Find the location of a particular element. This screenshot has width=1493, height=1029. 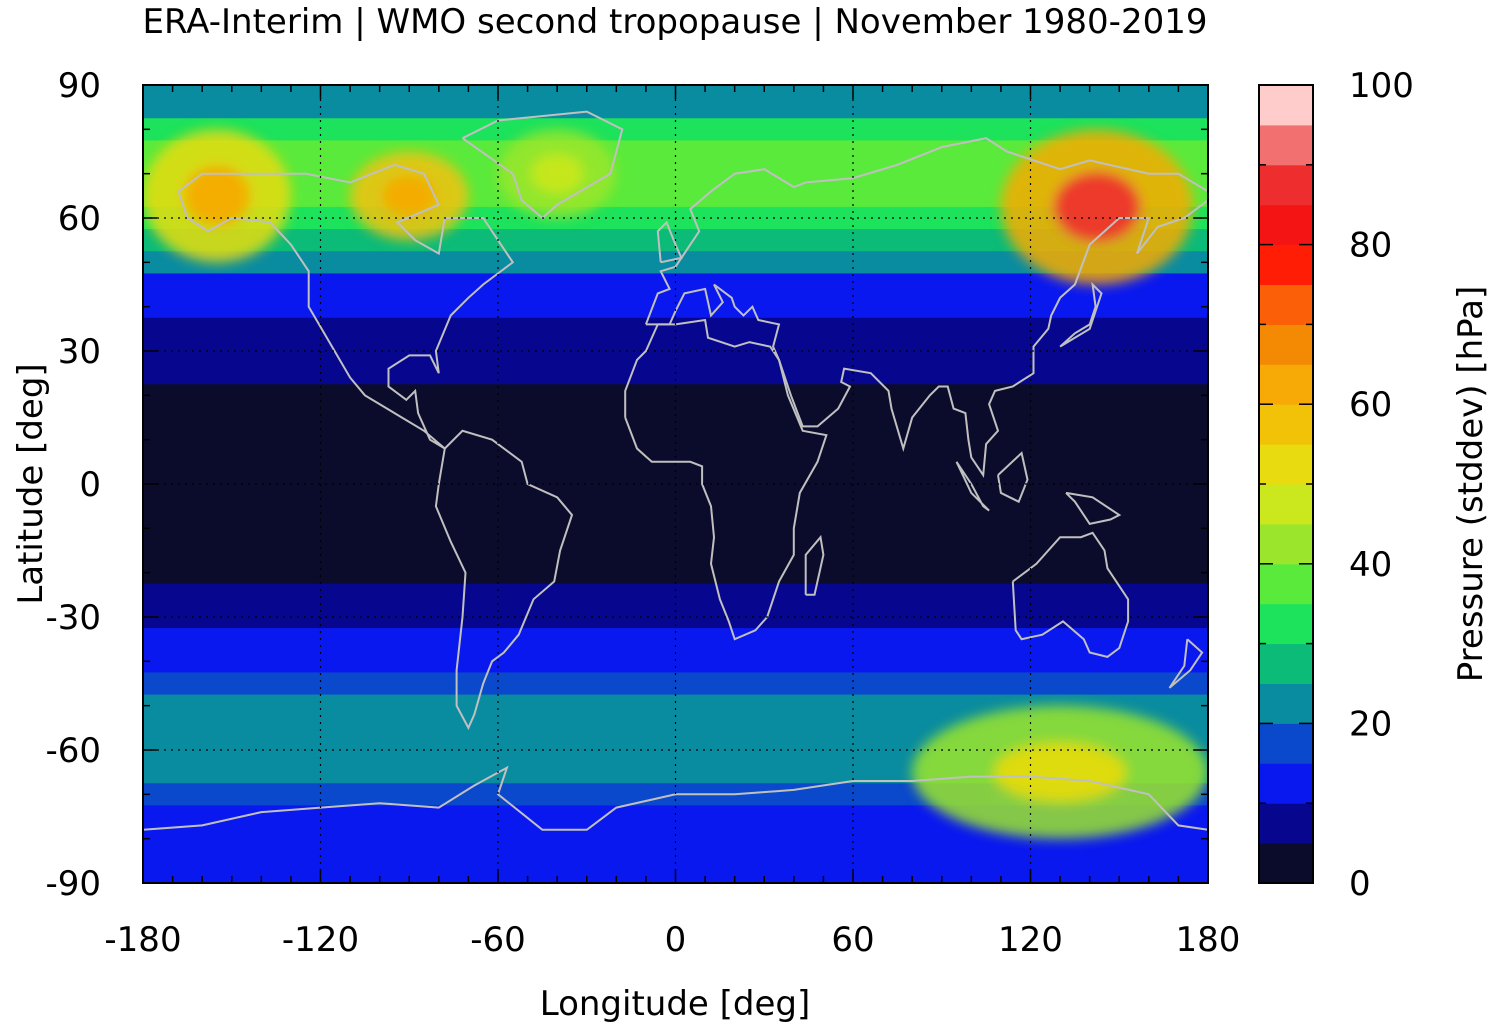

colorbar is located at coordinates (1286, 484).